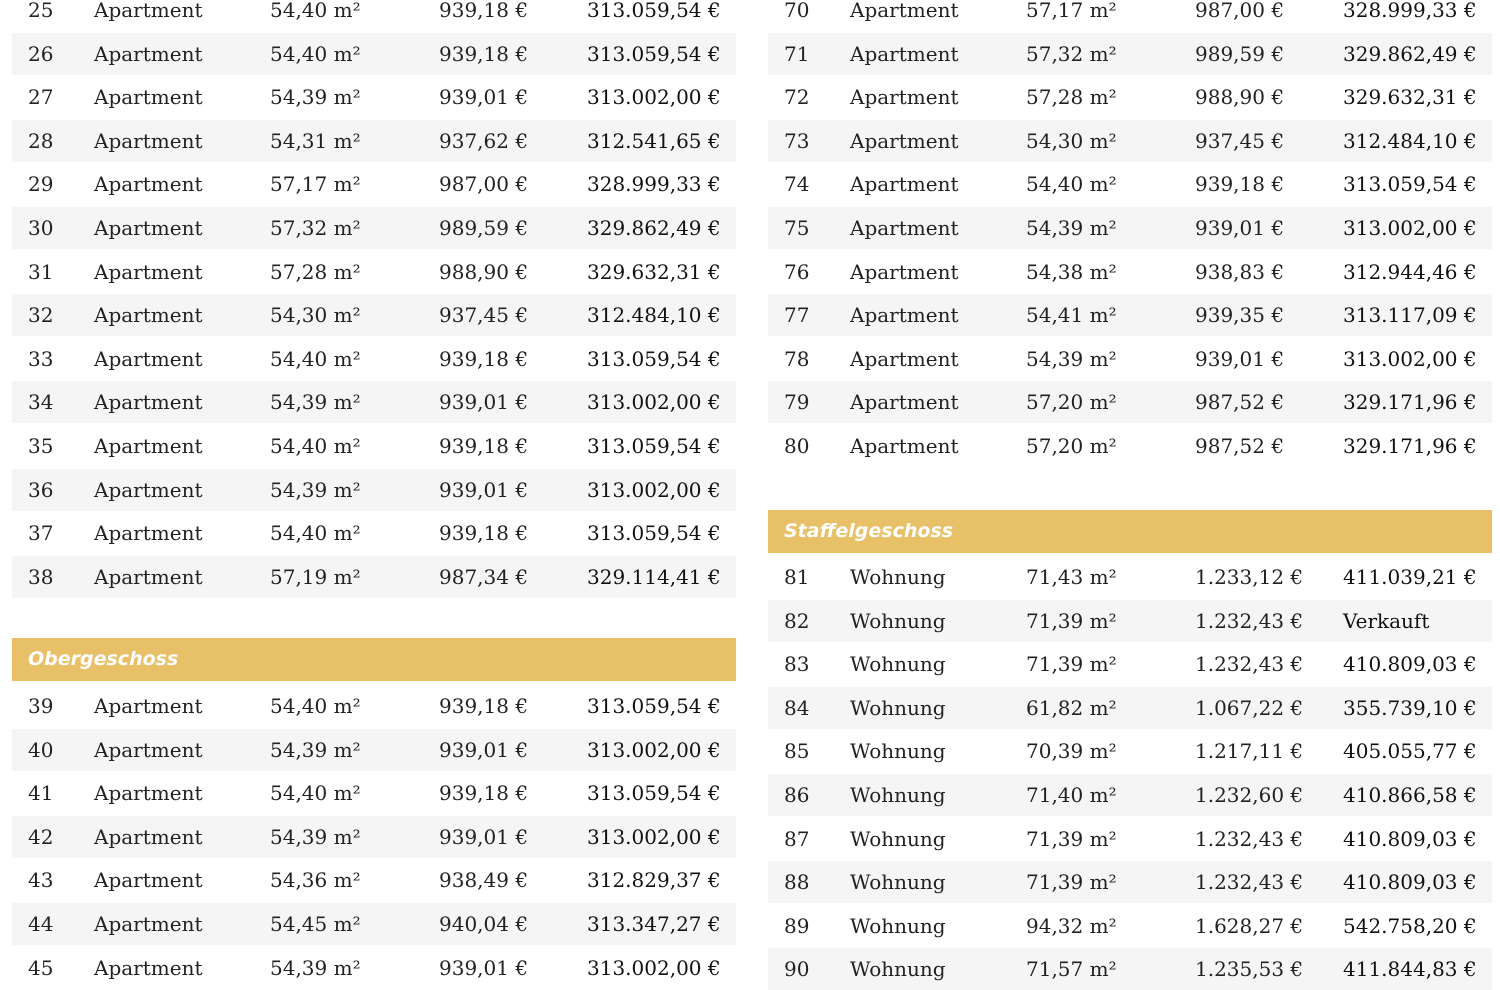 The width and height of the screenshot is (1500, 990). What do you see at coordinates (1410, 402) in the screenshot?
I see `cell-price: 329.171,96 €` at bounding box center [1410, 402].